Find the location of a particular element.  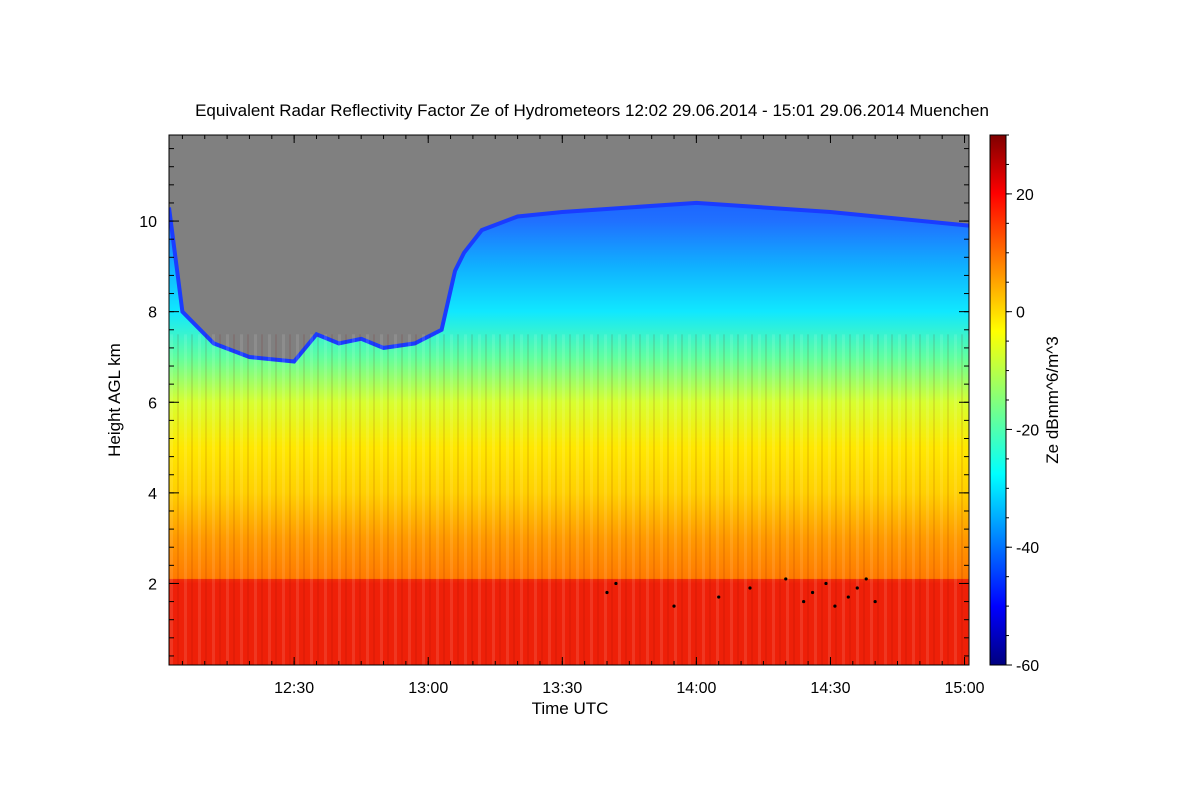

colorbar is located at coordinates (998, 400).